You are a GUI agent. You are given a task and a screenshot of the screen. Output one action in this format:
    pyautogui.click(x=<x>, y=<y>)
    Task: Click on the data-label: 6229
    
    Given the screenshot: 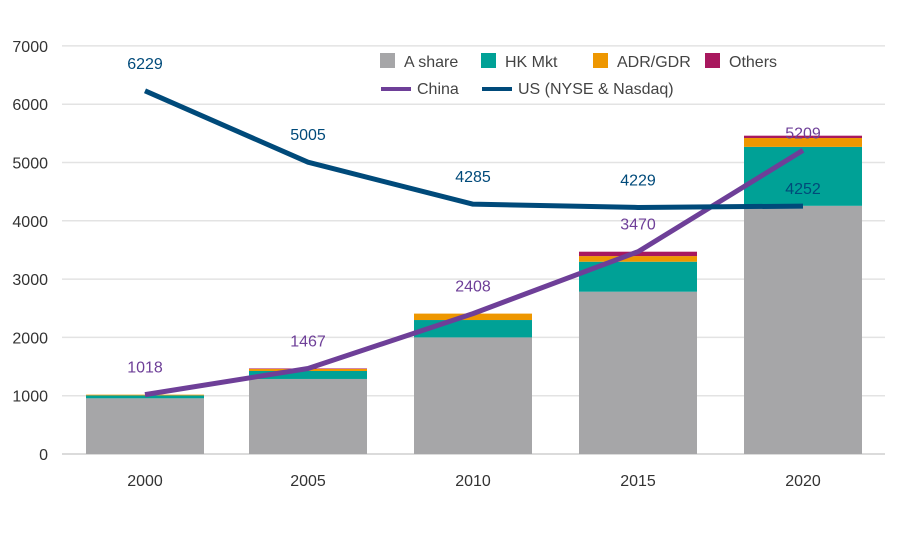 What is the action you would take?
    pyautogui.click(x=145, y=64)
    